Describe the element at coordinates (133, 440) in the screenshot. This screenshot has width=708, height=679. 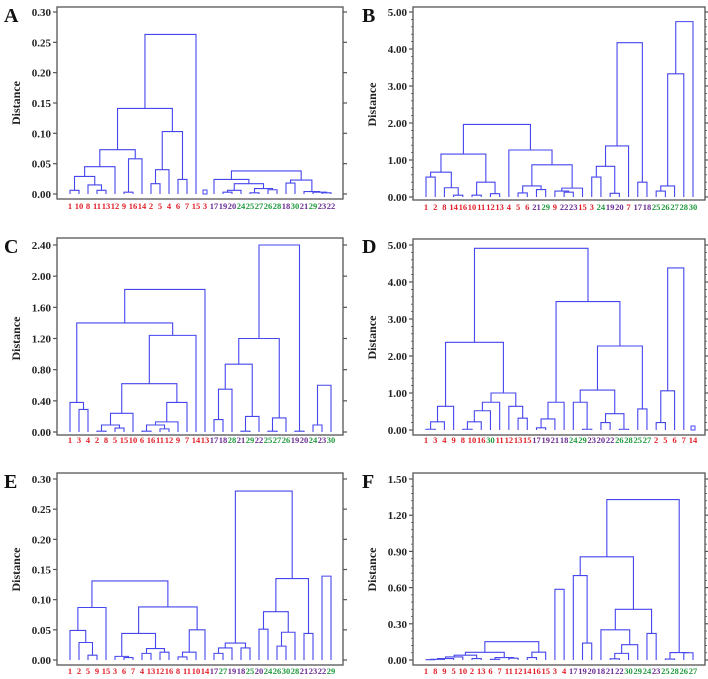
I see `leaf-label: 10` at that location.